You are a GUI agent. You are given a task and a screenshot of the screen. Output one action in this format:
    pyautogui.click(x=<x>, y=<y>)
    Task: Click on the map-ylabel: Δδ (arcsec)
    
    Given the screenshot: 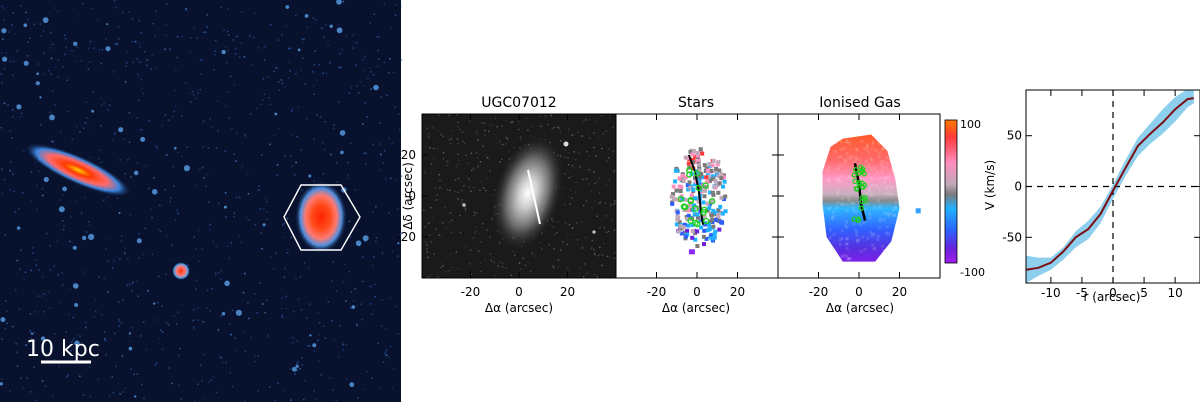 What is the action you would take?
    pyautogui.click(x=408, y=196)
    